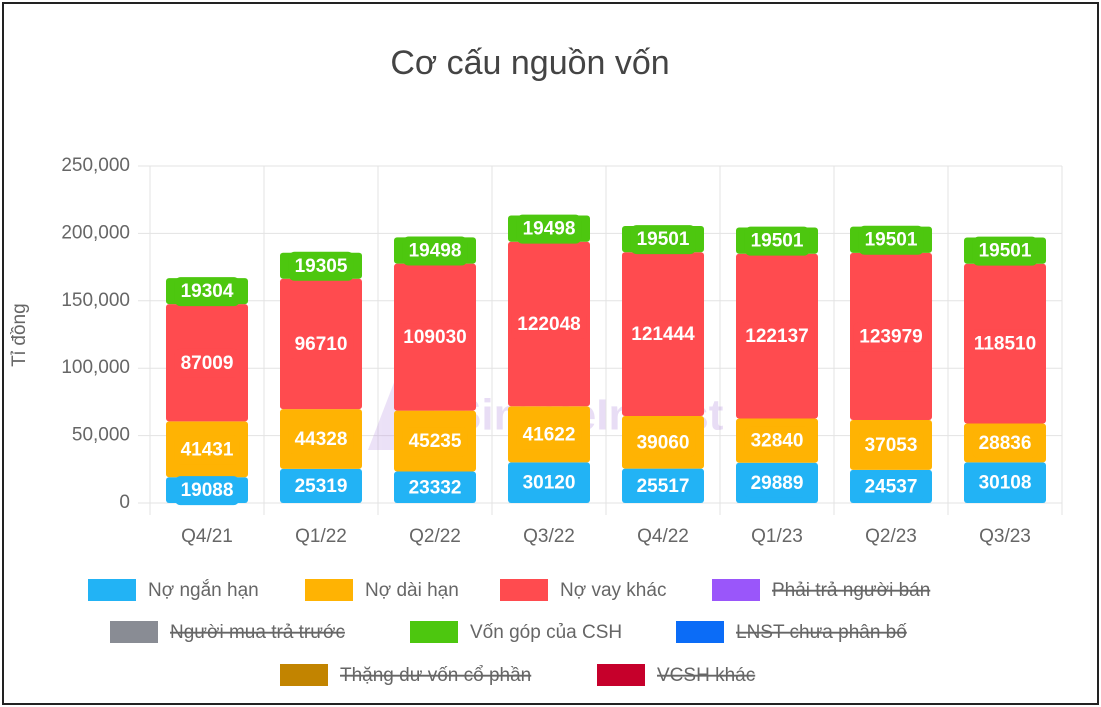  Describe the element at coordinates (257, 632) in the screenshot. I see `legend-label: Người mua trả trước` at that location.